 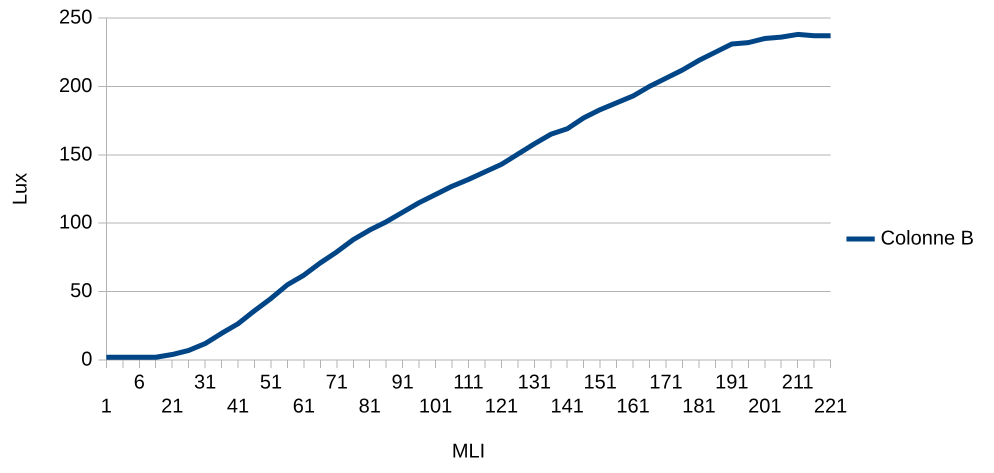 What do you see at coordinates (831, 407) in the screenshot?
I see `x-tick-label: 221` at bounding box center [831, 407].